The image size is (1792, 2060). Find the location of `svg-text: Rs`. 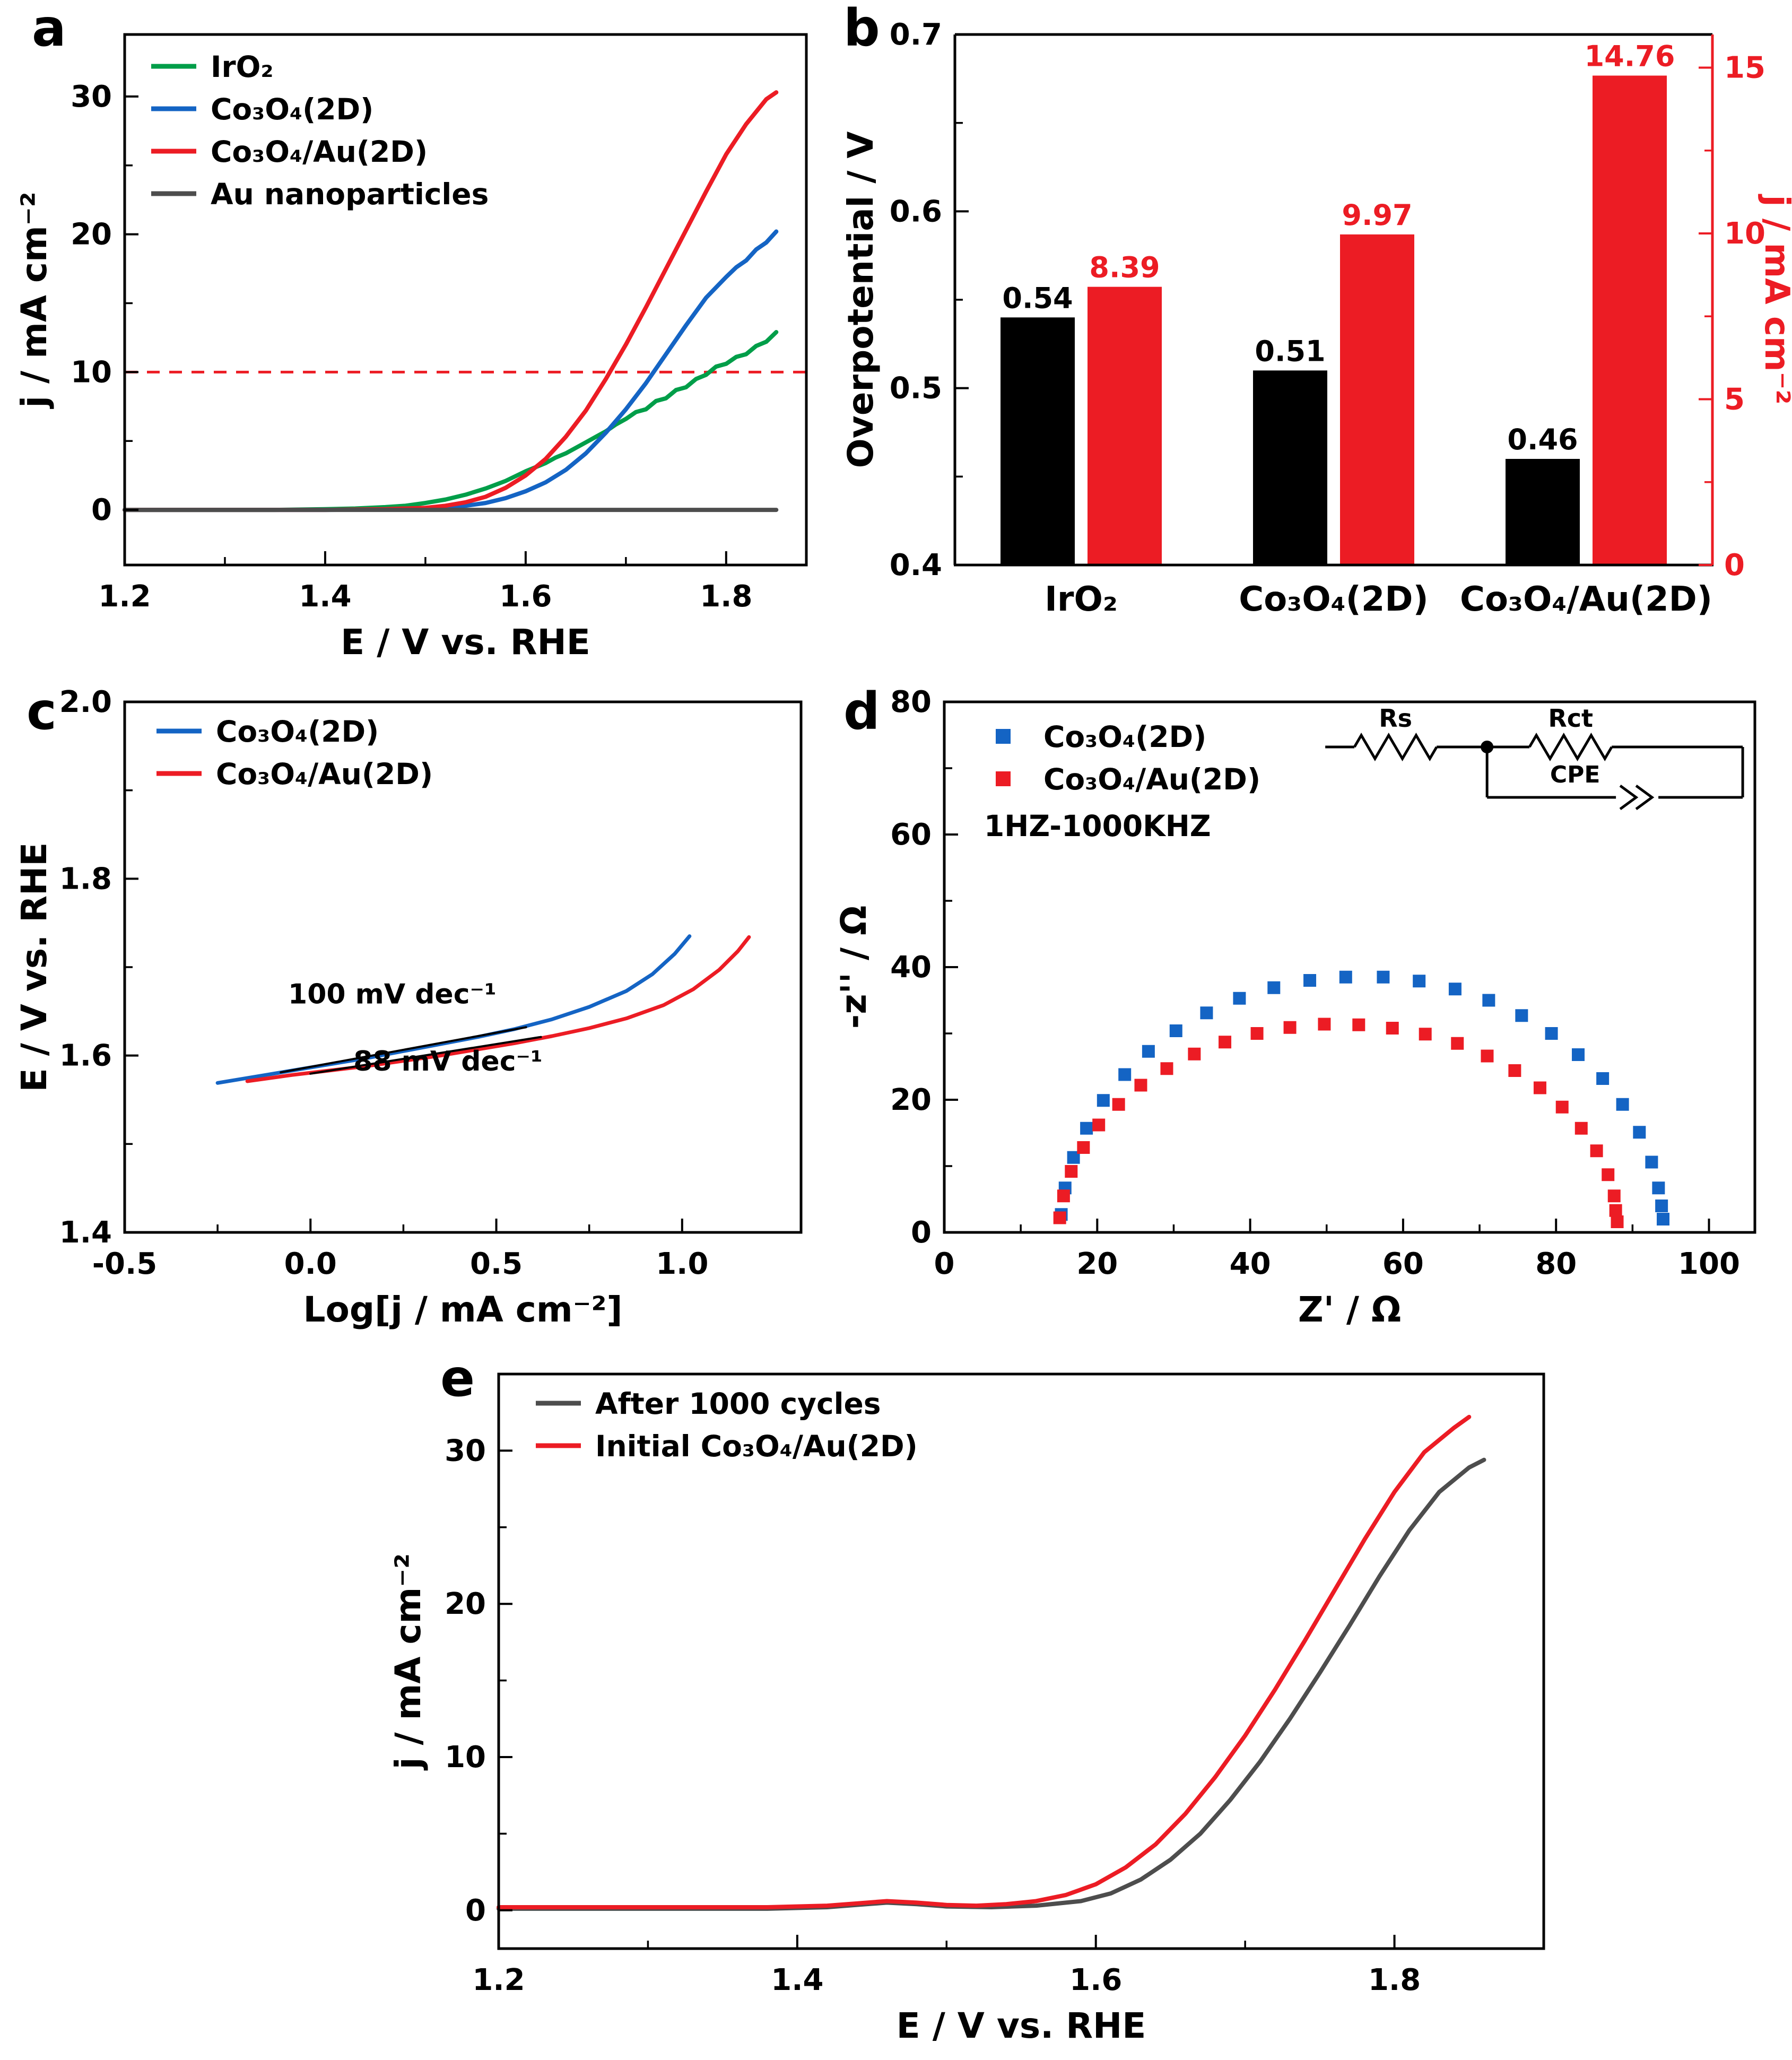

svg-text: Rs is located at coordinates (1395, 718).